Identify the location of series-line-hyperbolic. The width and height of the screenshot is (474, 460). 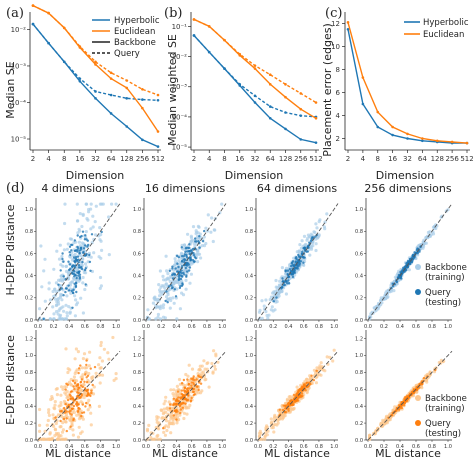
(407, 86).